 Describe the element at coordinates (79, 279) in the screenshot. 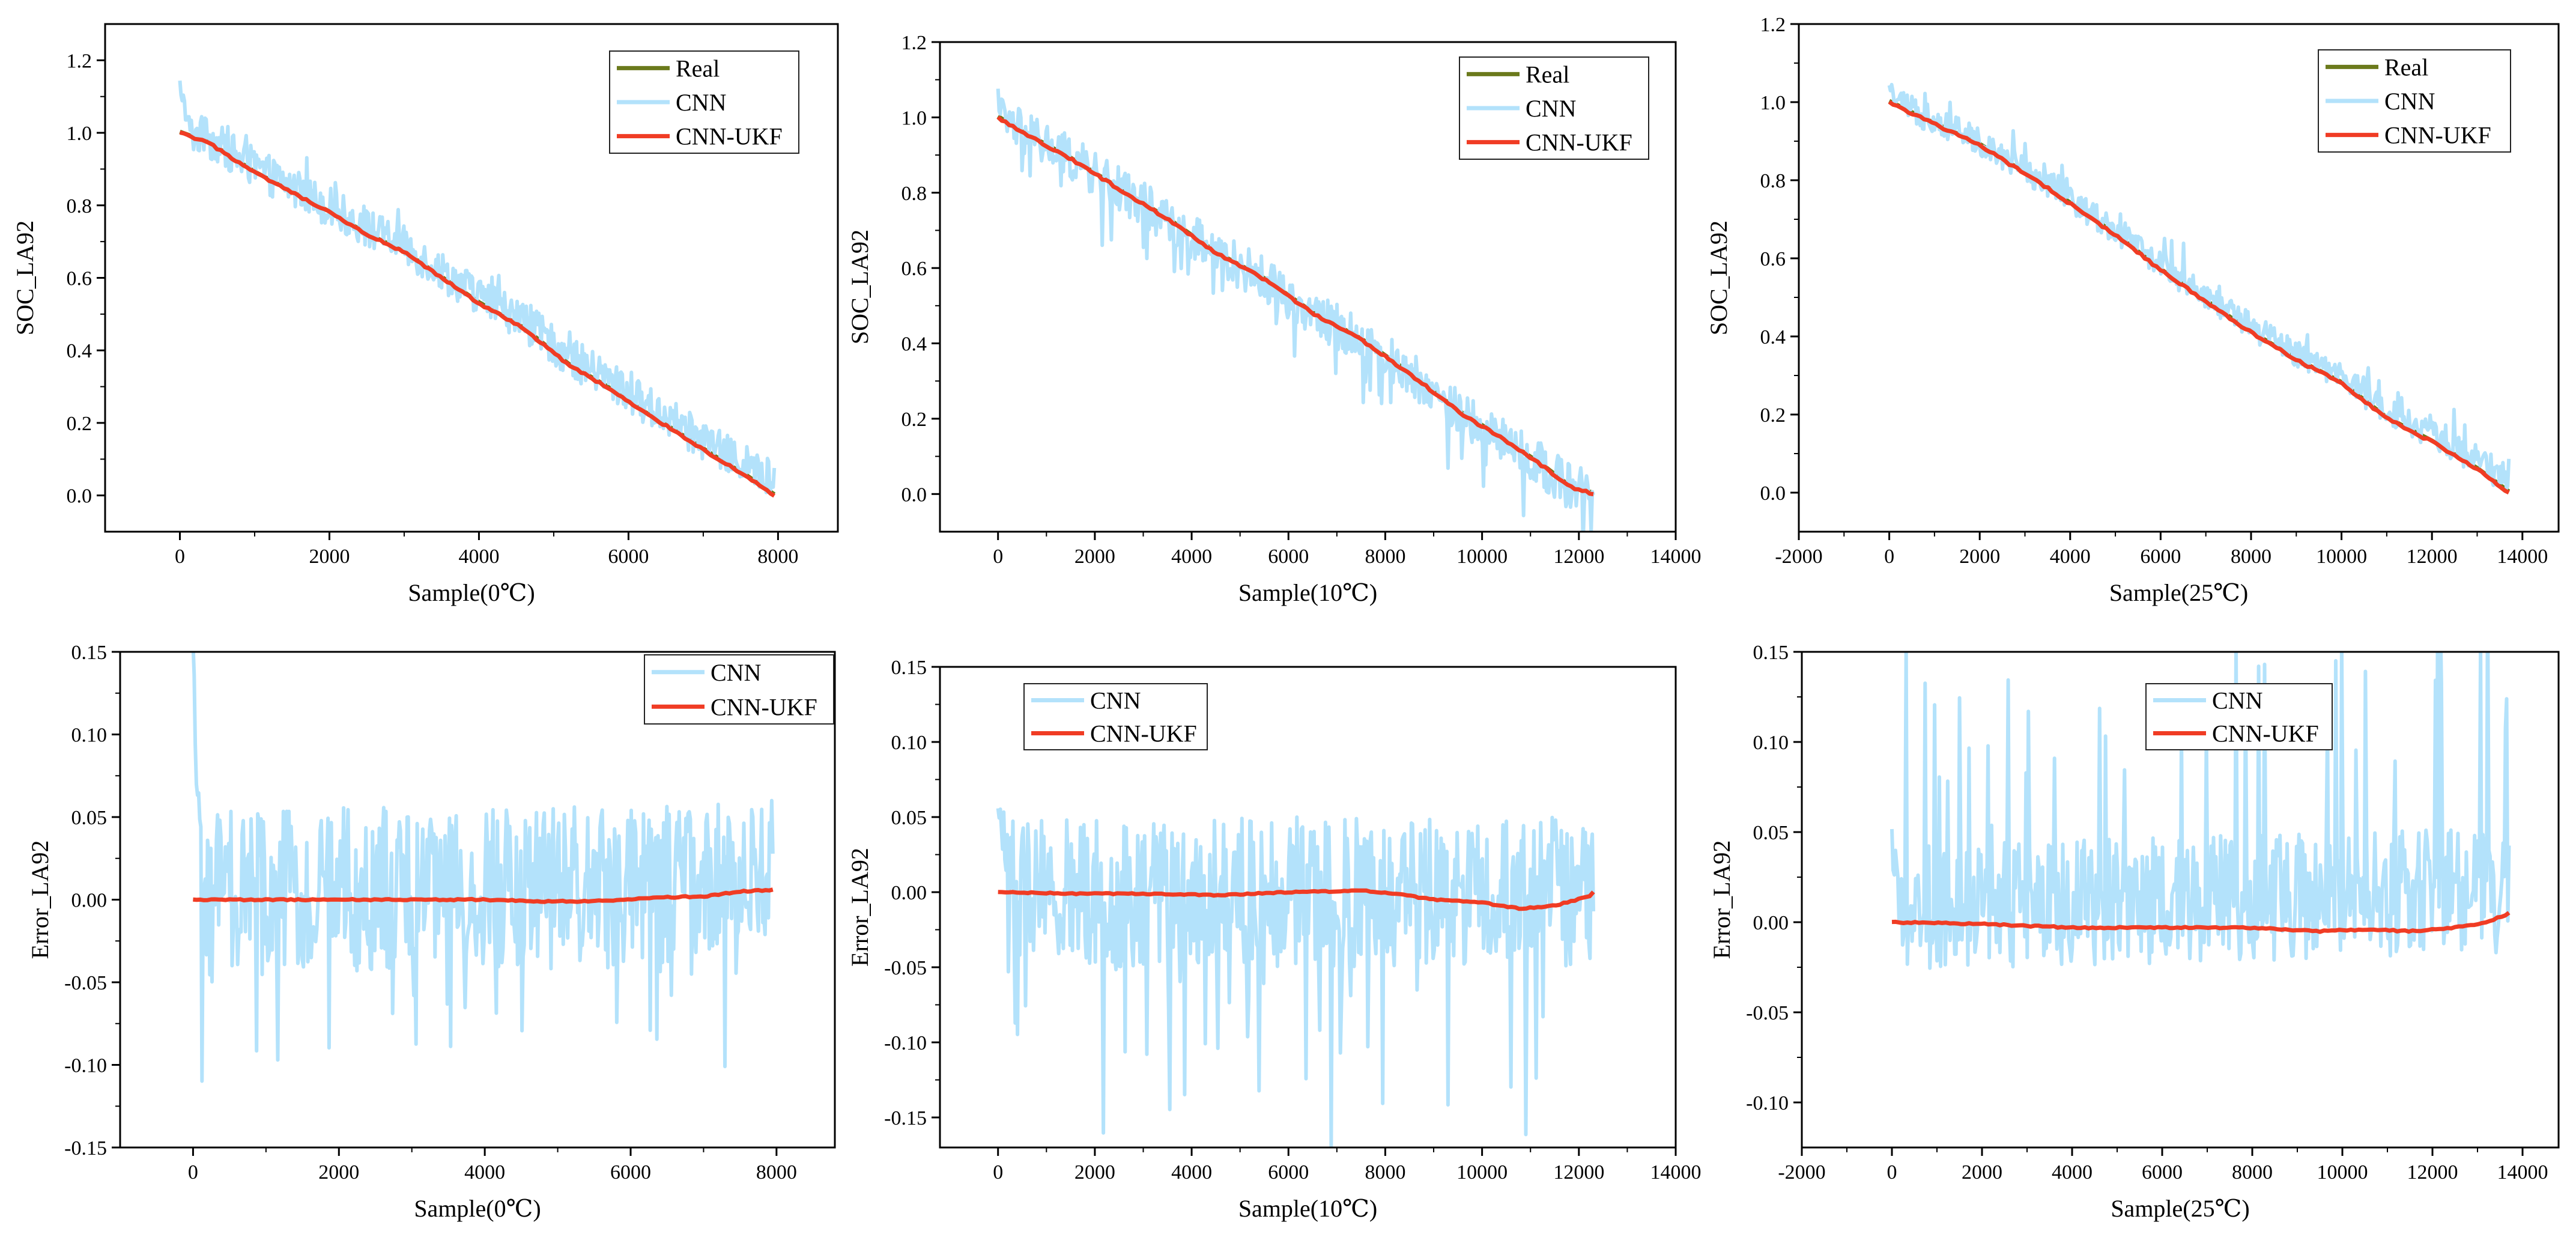

I see `y-tick-label: 0.6` at that location.